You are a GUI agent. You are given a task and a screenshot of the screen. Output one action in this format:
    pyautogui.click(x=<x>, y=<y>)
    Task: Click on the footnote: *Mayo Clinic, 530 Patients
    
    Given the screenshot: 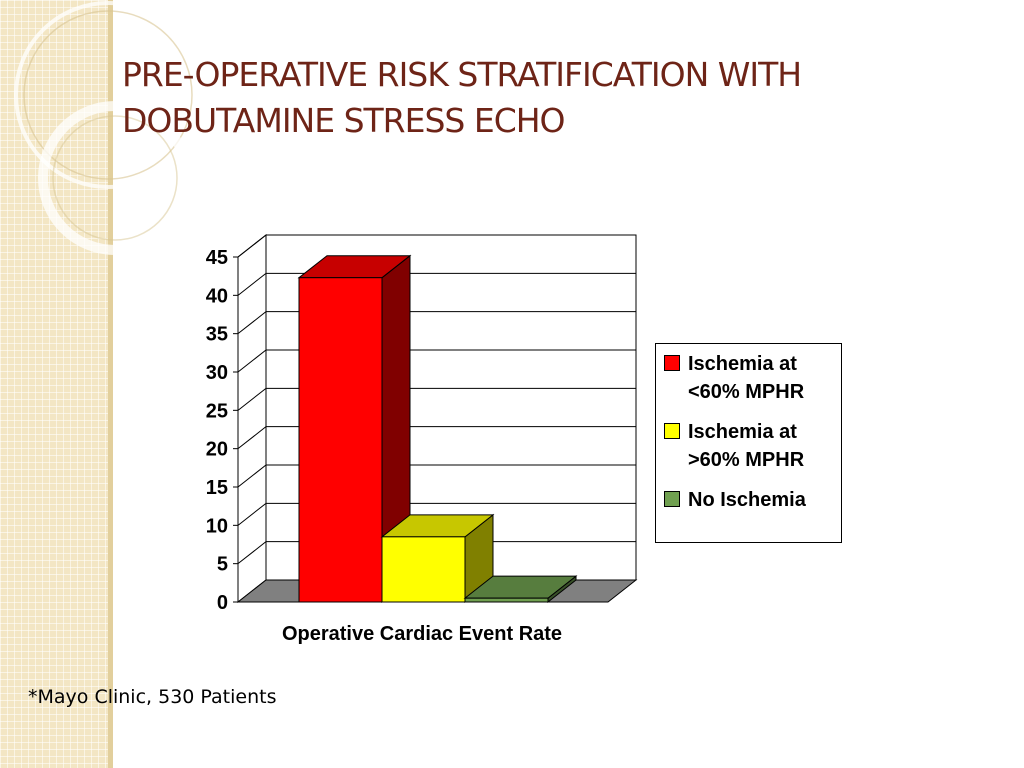 What is the action you would take?
    pyautogui.click(x=152, y=697)
    